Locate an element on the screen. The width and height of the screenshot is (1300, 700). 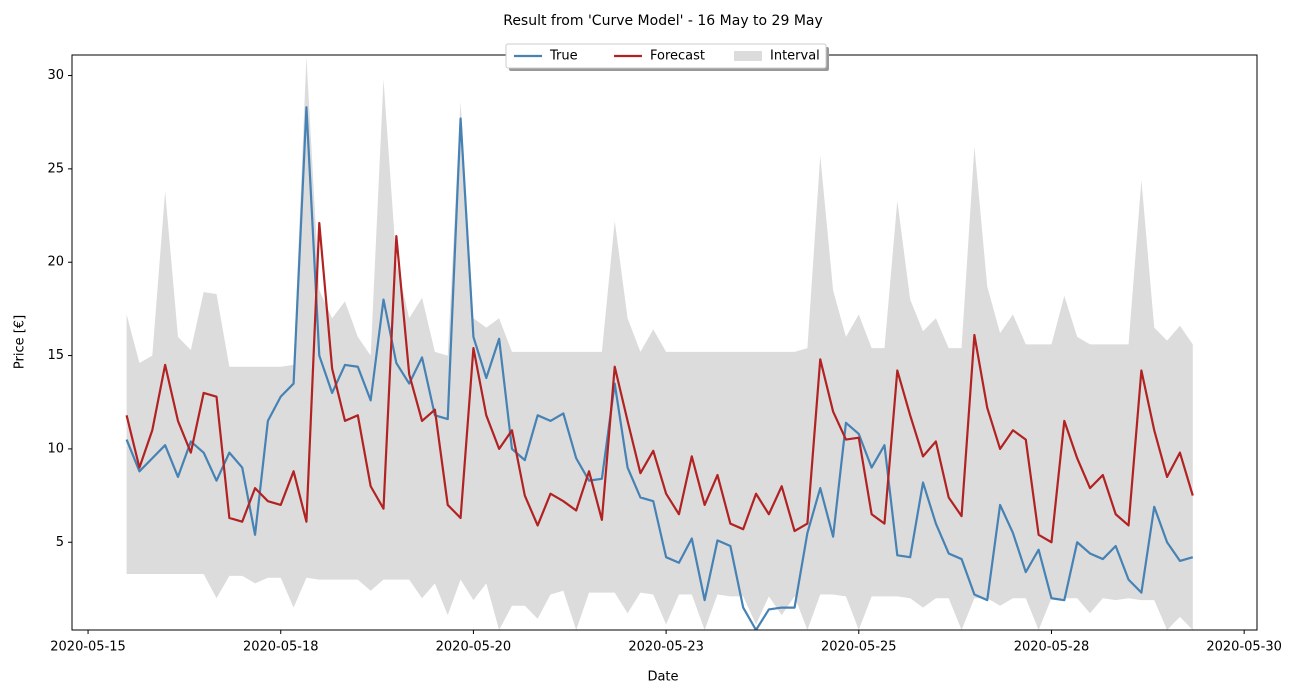
x-tick-label: 2020-05-20 is located at coordinates (474, 647).